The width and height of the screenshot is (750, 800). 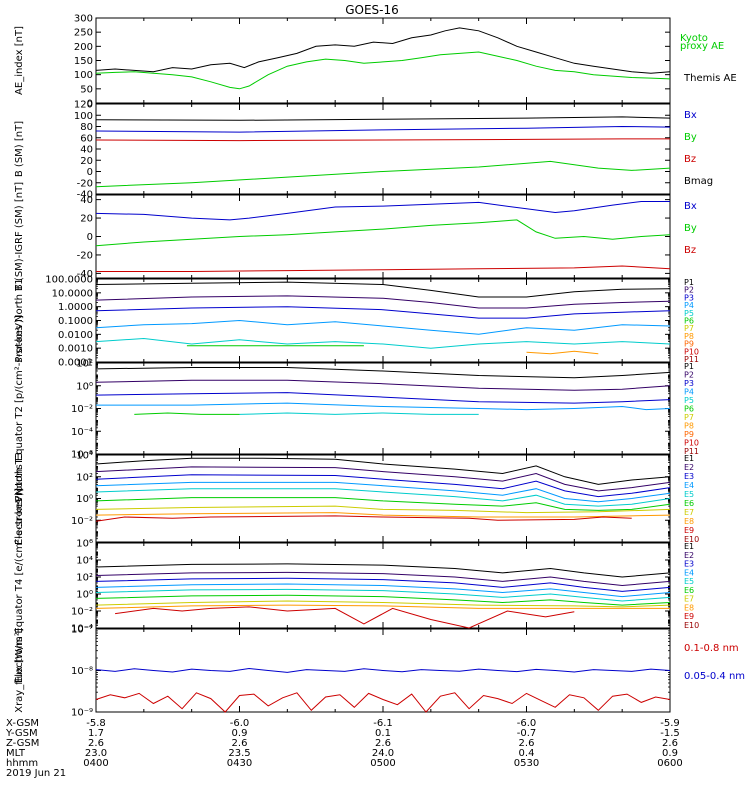 What do you see at coordinates (383, 118) in the screenshot?
I see `series-bmag` at bounding box center [383, 118].